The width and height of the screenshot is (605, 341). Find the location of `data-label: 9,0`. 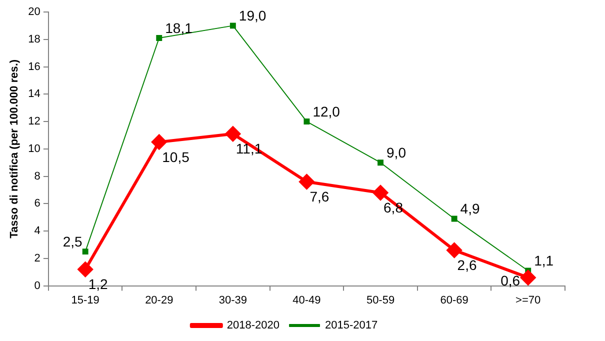

data-label: 9,0 is located at coordinates (396, 152).